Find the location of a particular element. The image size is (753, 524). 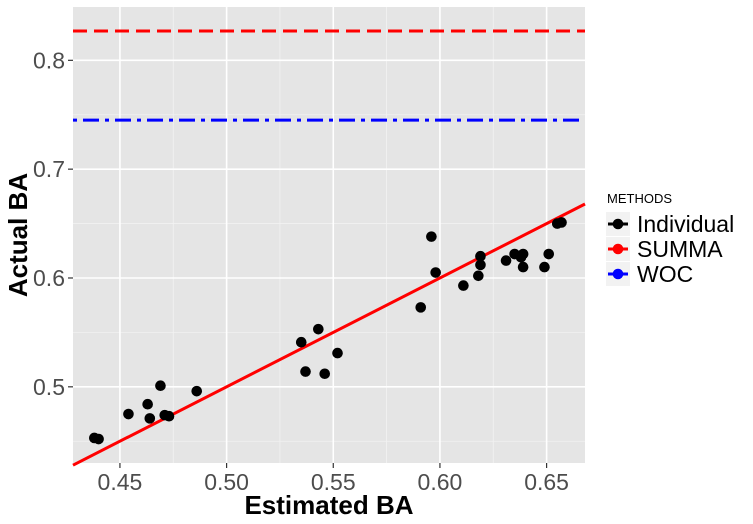

x-tick-label: 0.60 is located at coordinates (440, 482).